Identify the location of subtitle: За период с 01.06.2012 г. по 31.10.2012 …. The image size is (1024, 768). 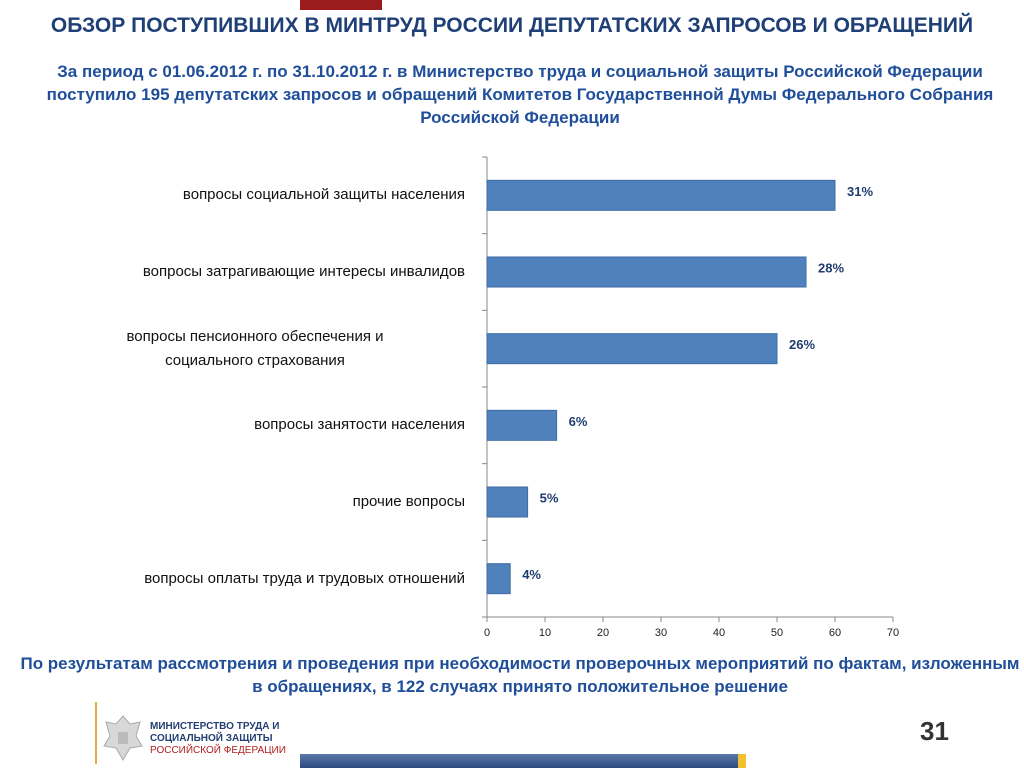
(520, 94).